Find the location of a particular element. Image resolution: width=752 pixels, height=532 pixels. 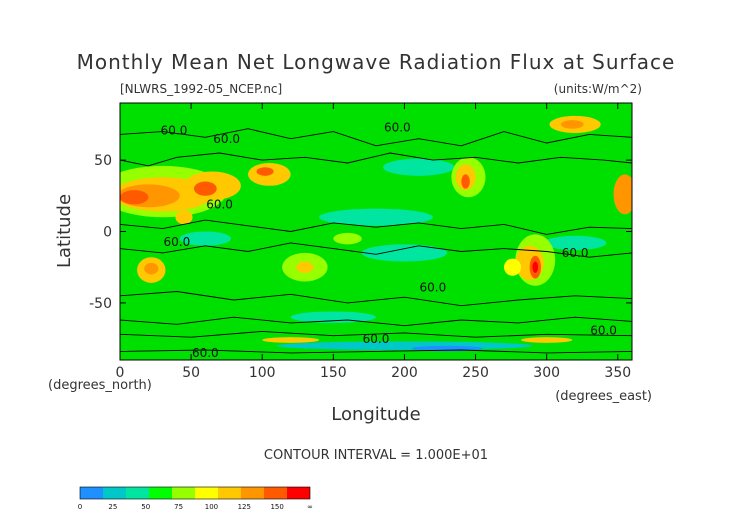

x-tick-label: 0 is located at coordinates (120, 373).